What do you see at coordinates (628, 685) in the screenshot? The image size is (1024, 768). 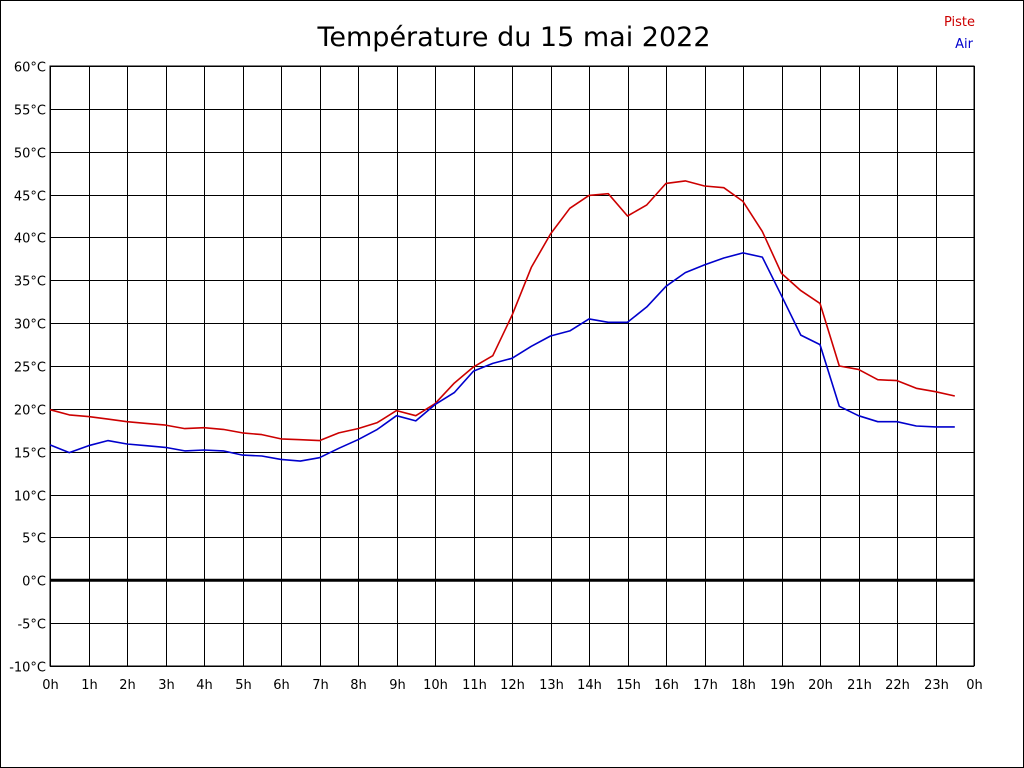 I see `x-tick-label: 15h` at bounding box center [628, 685].